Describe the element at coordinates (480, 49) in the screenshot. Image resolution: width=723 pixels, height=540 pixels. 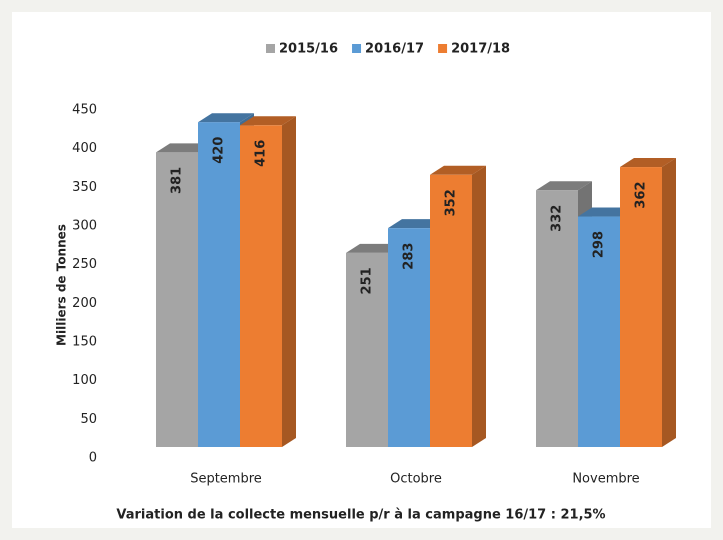
I see `legend-label: 2017/18` at that location.